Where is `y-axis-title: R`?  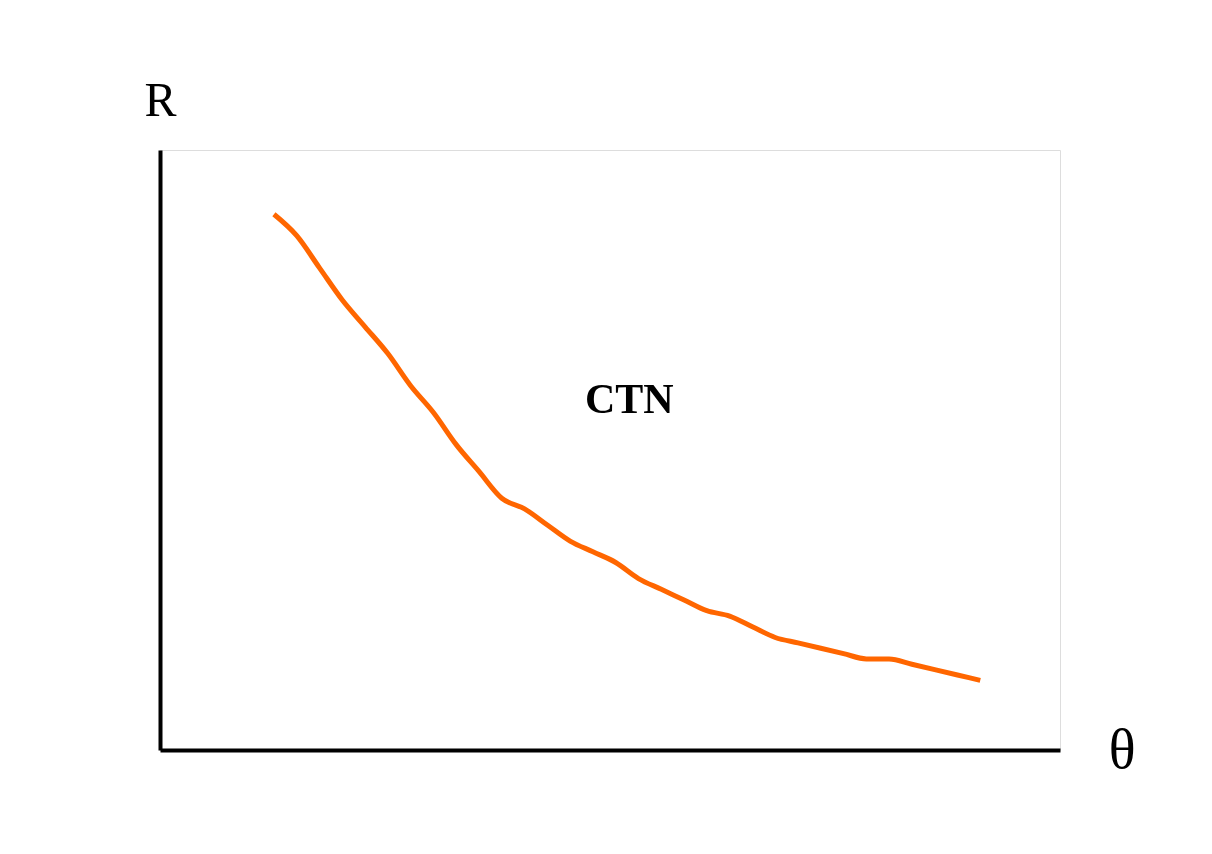 y-axis-title: R is located at coordinates (160, 99).